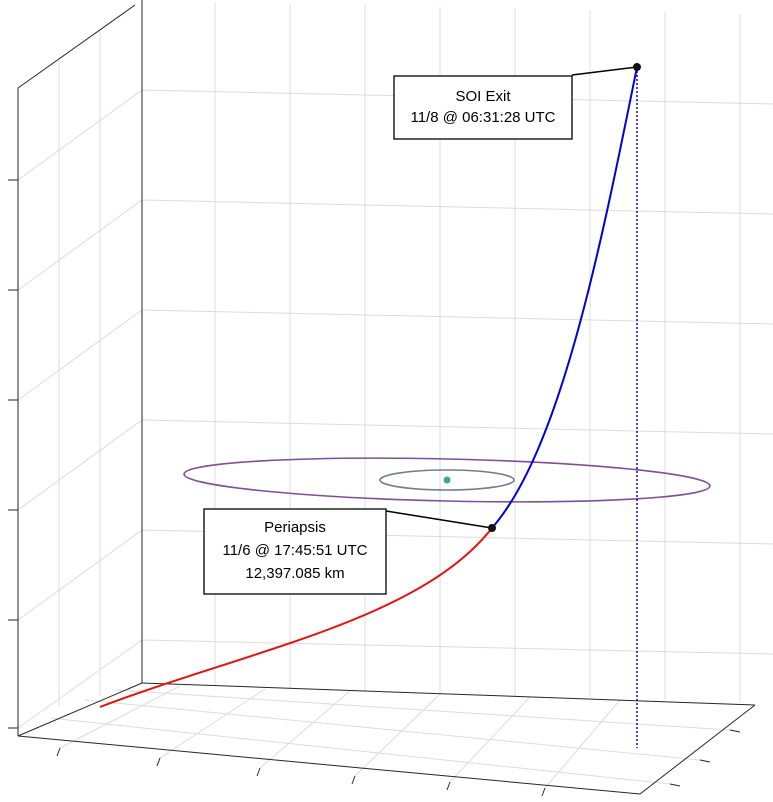 The image size is (773, 802). I want to click on central-body, so click(447, 480).